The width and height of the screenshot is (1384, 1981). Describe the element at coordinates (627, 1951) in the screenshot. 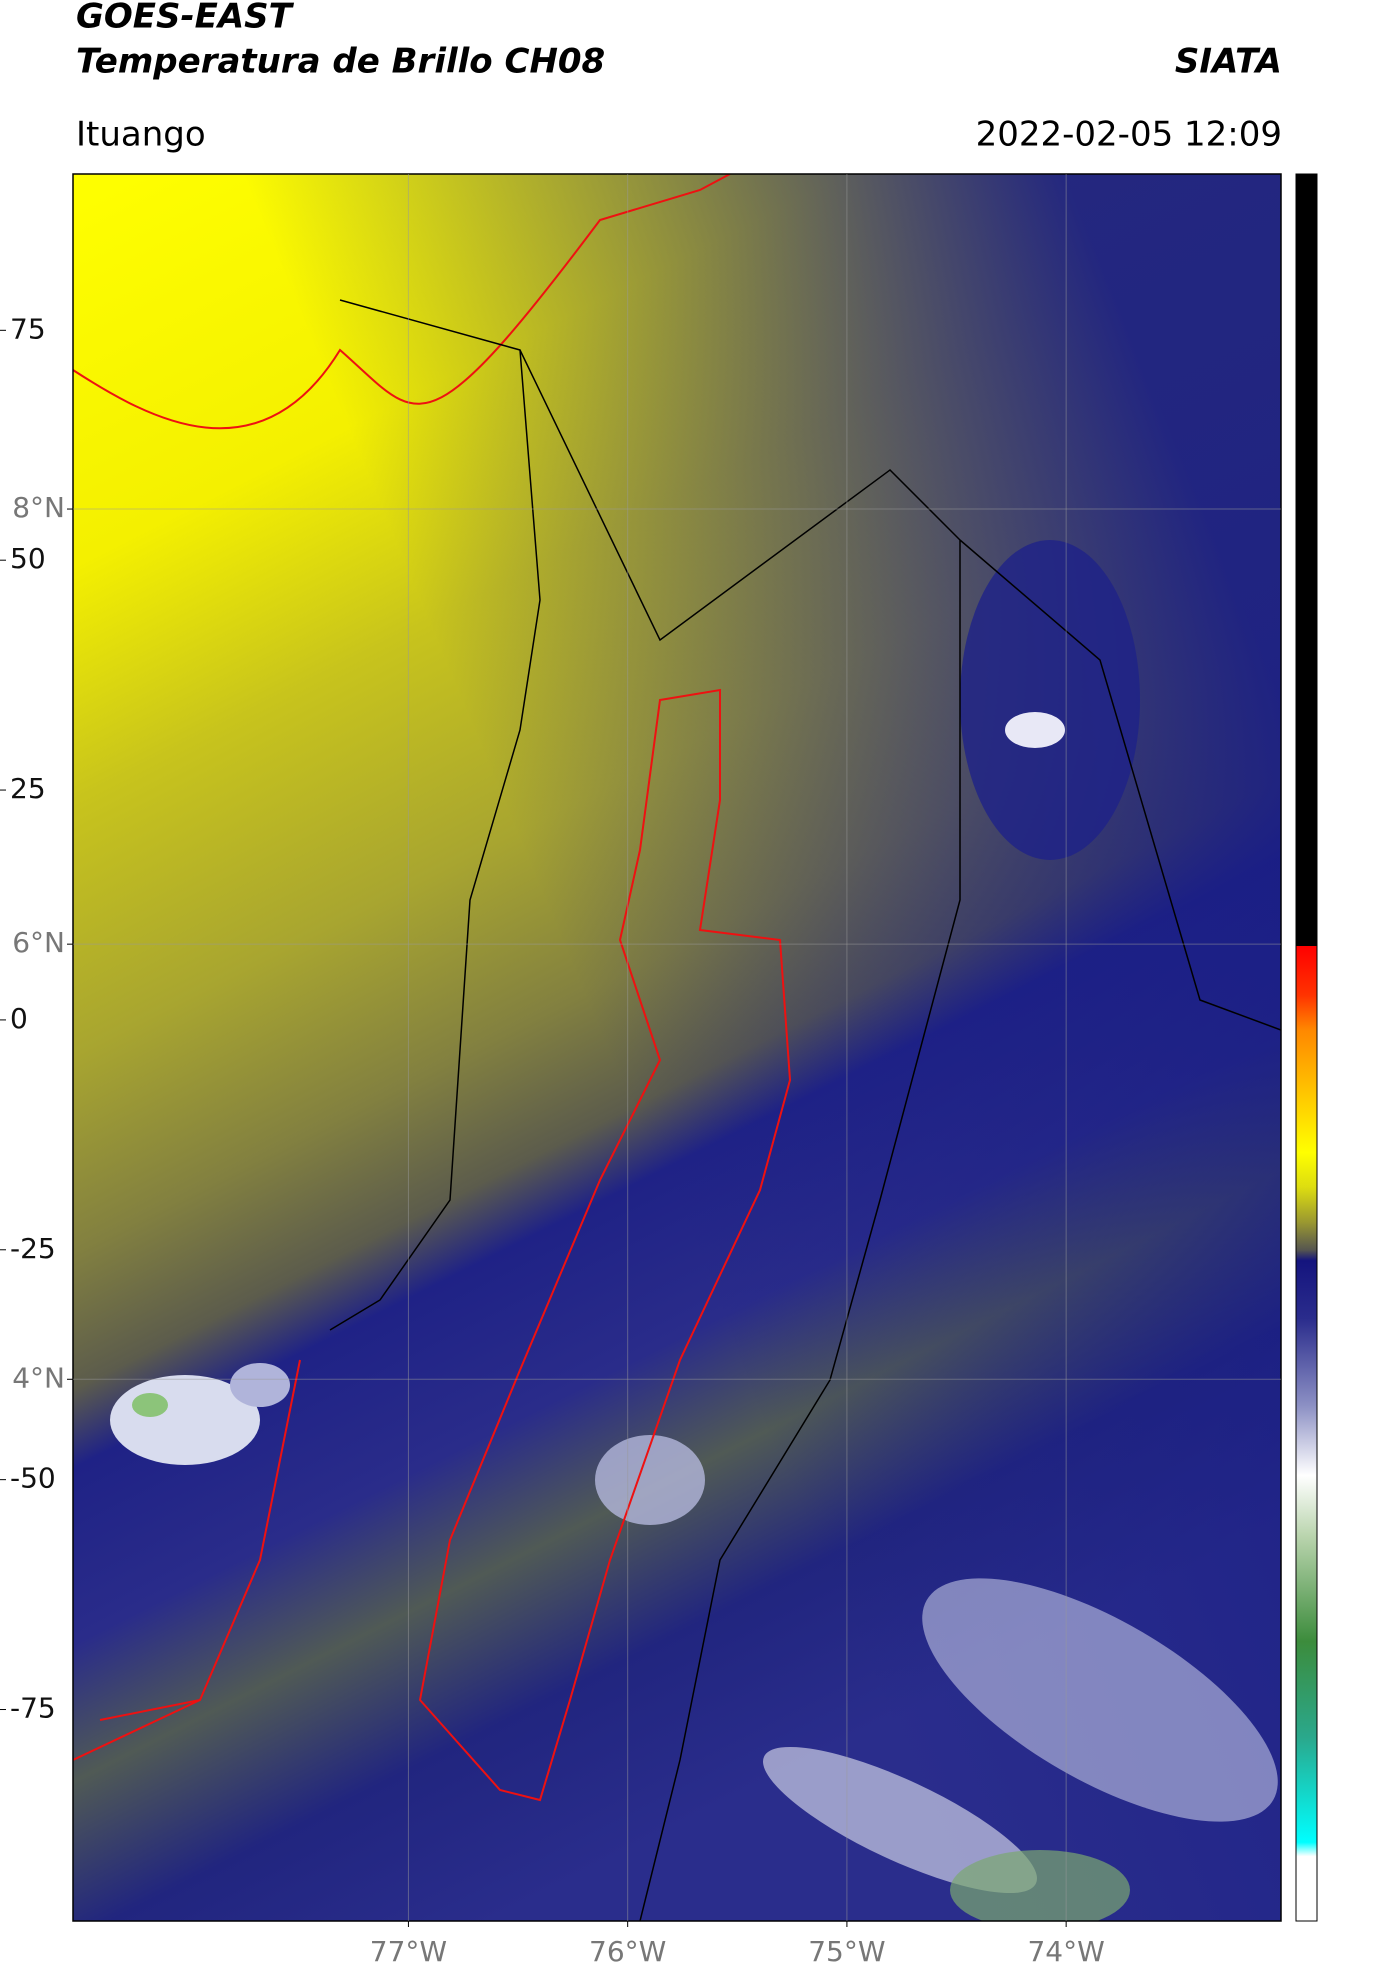

I see `x-tick-label: 76°W` at that location.